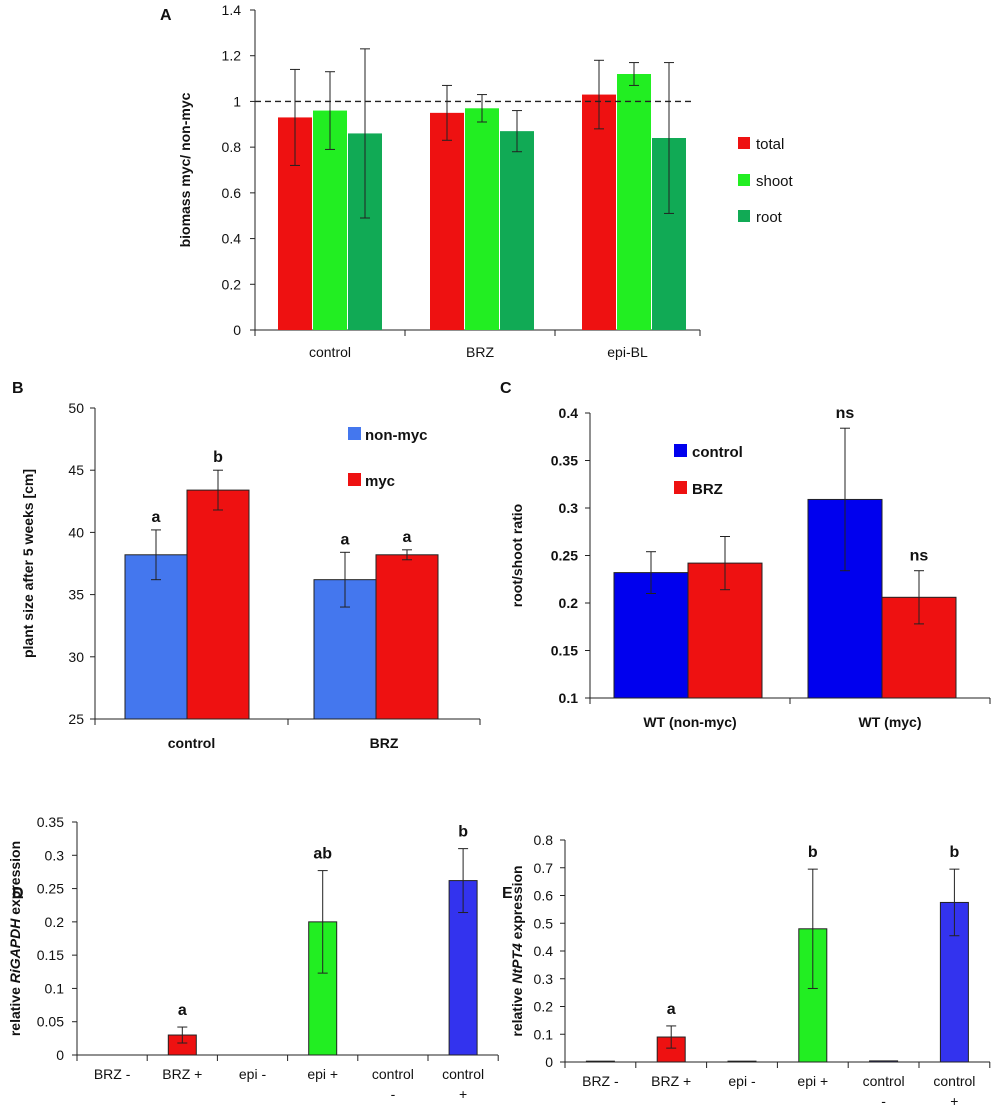  I want to click on B-y-tick-label: 30, so click(76, 657).